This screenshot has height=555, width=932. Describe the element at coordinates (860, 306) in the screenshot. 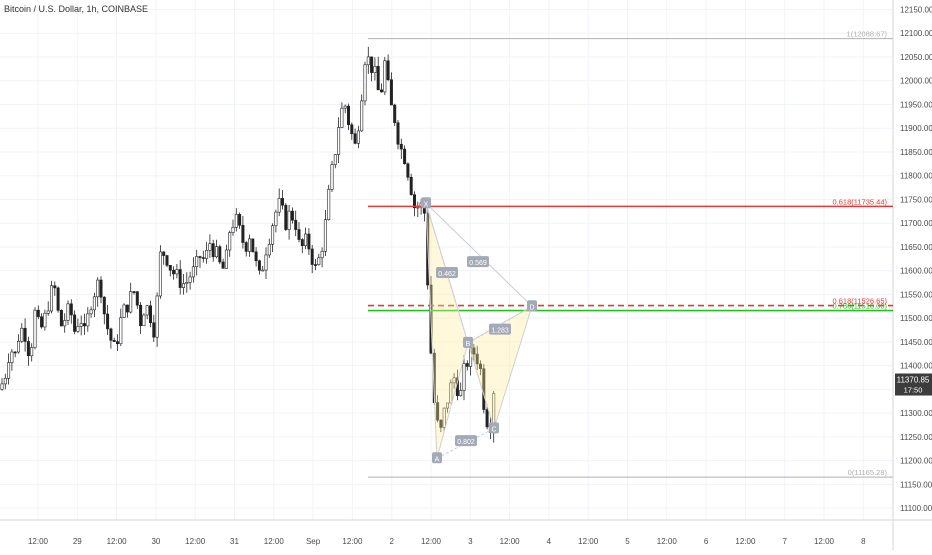

I see `level-label: 0.786(11516.00)` at that location.